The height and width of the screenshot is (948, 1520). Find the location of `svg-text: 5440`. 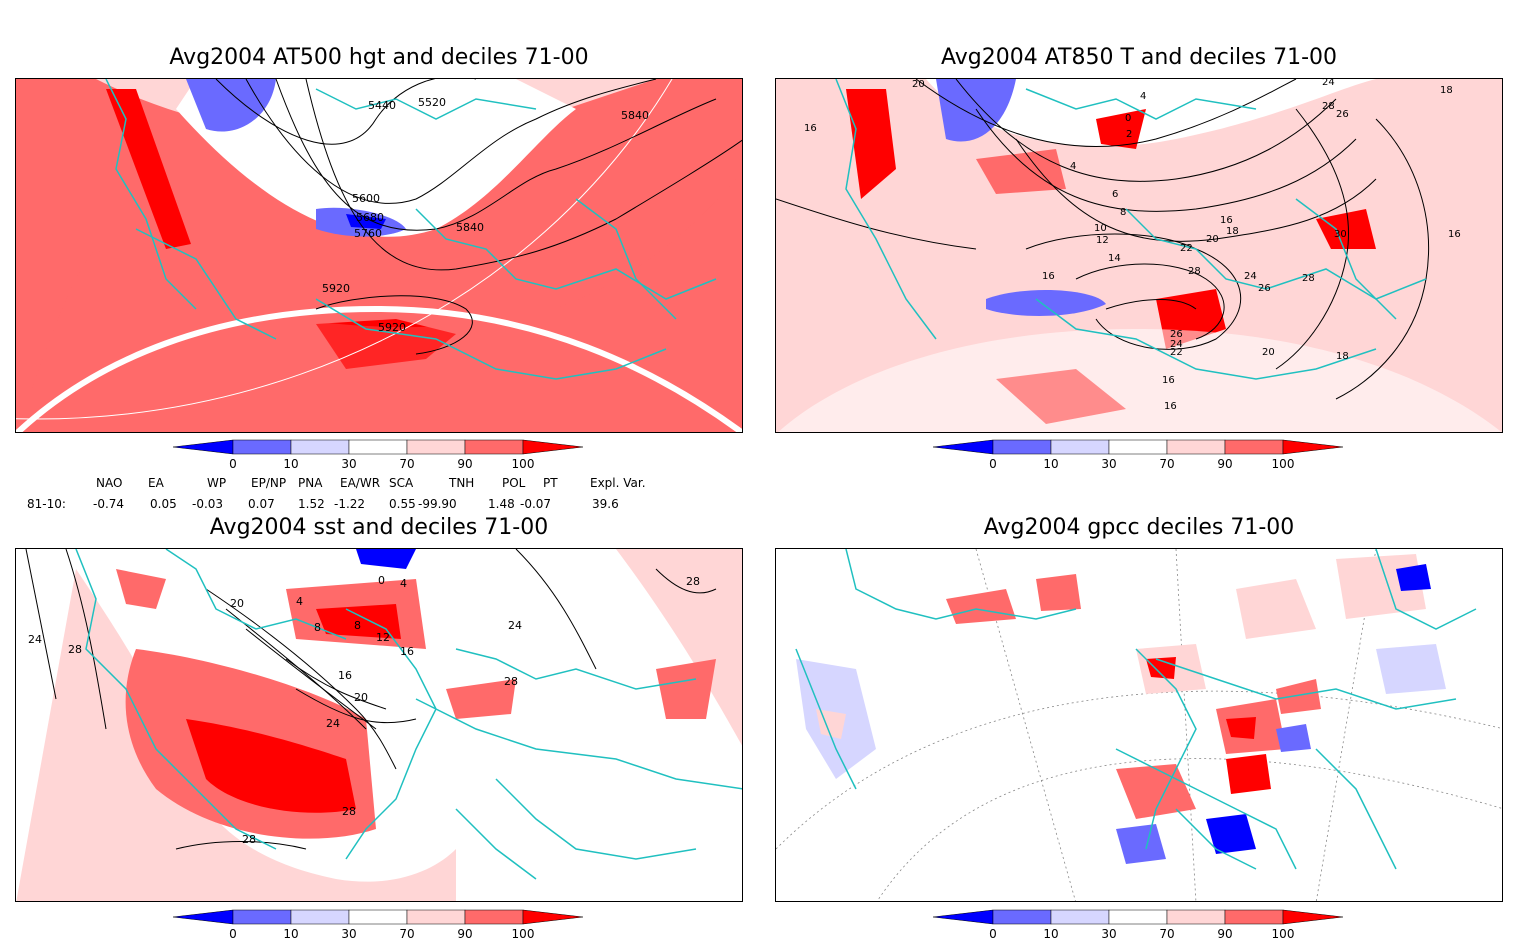

svg-text: 5440 is located at coordinates (382, 105).